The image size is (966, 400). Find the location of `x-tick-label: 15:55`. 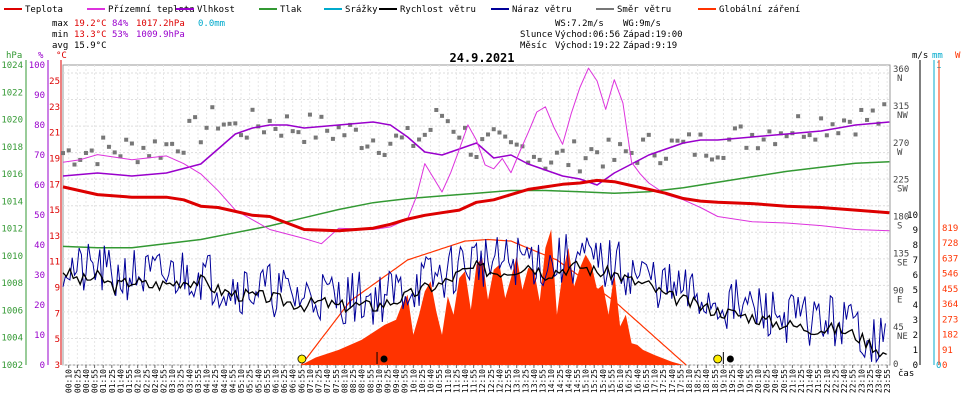

x-tick-label: 15:55 is located at coordinates (611, 381).